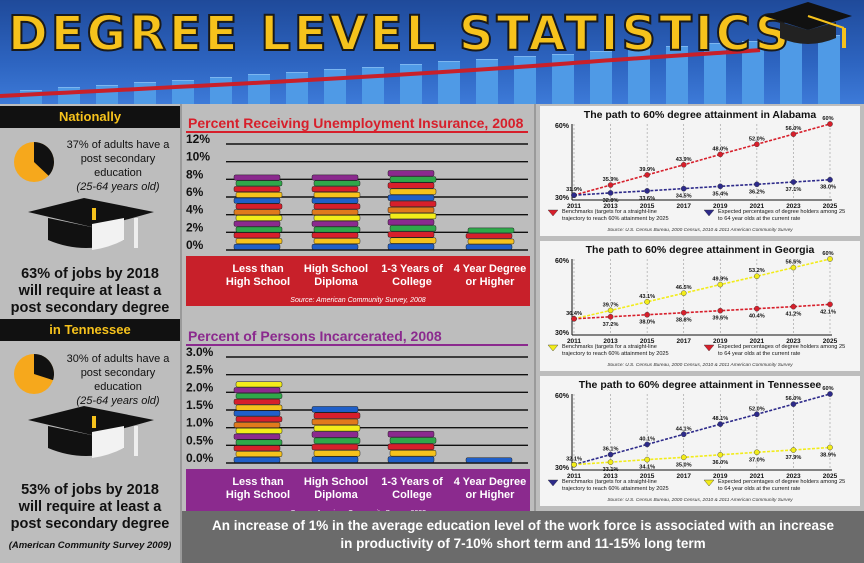 This screenshot has width=864, height=563. What do you see at coordinates (412, 495) in the screenshot?
I see `category-label: College` at bounding box center [412, 495].